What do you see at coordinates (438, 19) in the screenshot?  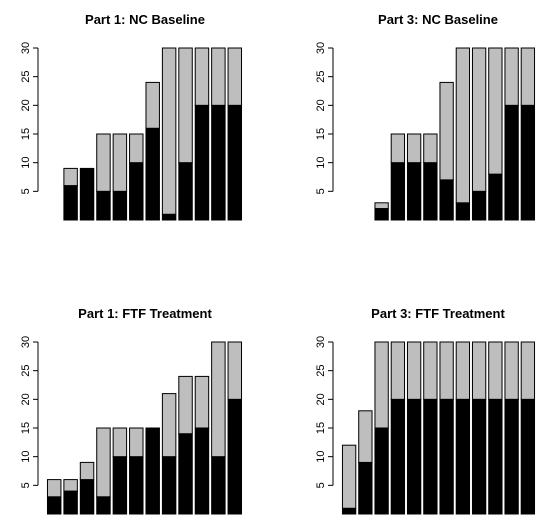 I see `panel-title: Part 3: NC Baseline` at bounding box center [438, 19].